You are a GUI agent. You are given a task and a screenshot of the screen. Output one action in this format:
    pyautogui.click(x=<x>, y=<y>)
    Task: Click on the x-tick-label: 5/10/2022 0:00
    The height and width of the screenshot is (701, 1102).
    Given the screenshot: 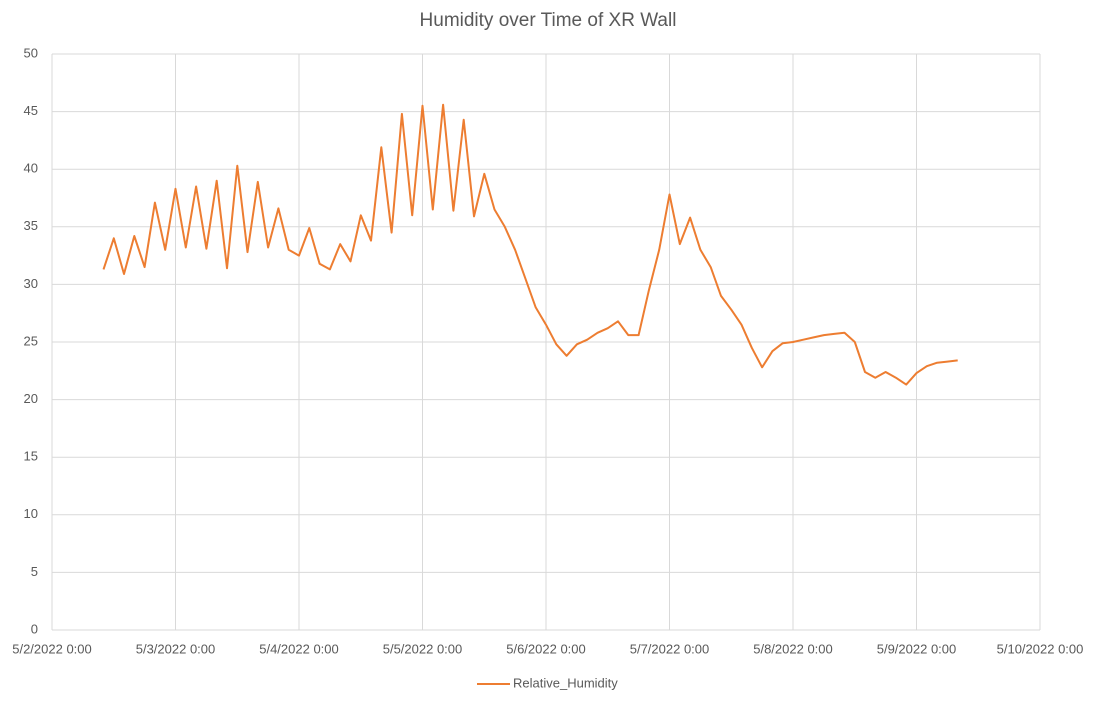 What is the action you would take?
    pyautogui.click(x=1040, y=648)
    